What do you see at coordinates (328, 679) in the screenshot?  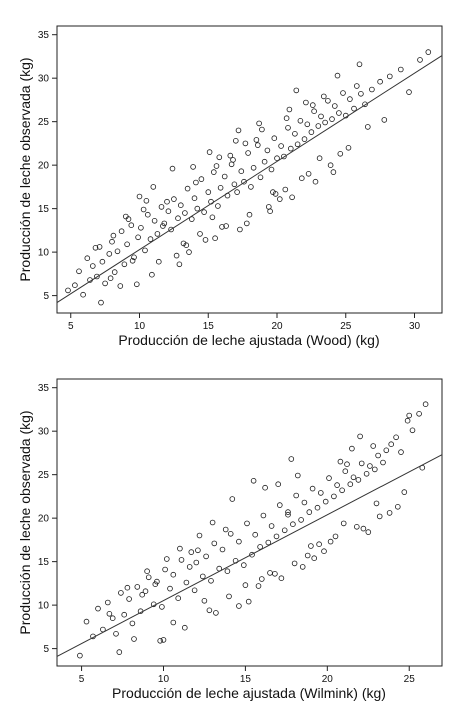 I see `x-tick-label: 20` at bounding box center [328, 679].